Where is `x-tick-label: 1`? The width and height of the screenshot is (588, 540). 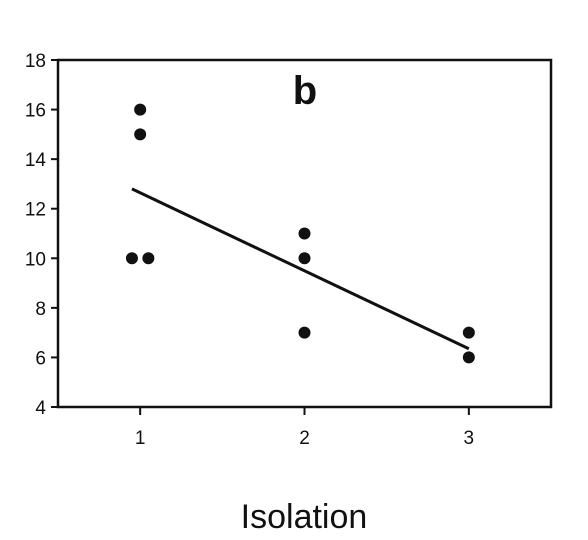 x-tick-label: 1 is located at coordinates (140, 438).